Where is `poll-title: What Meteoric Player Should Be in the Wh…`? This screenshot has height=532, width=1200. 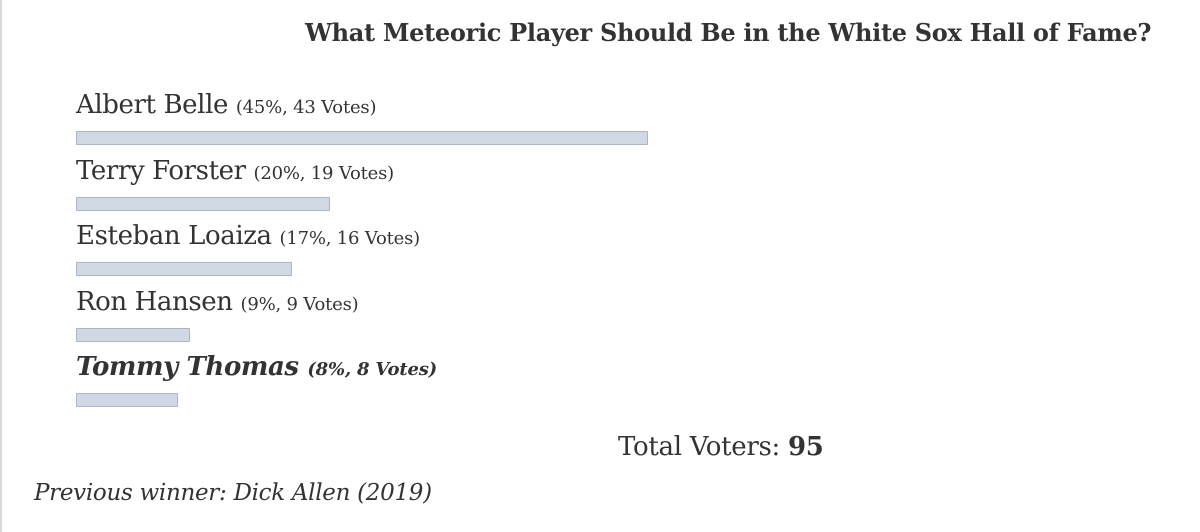 poll-title: What Meteoric Player Should Be in the Wh… is located at coordinates (728, 32).